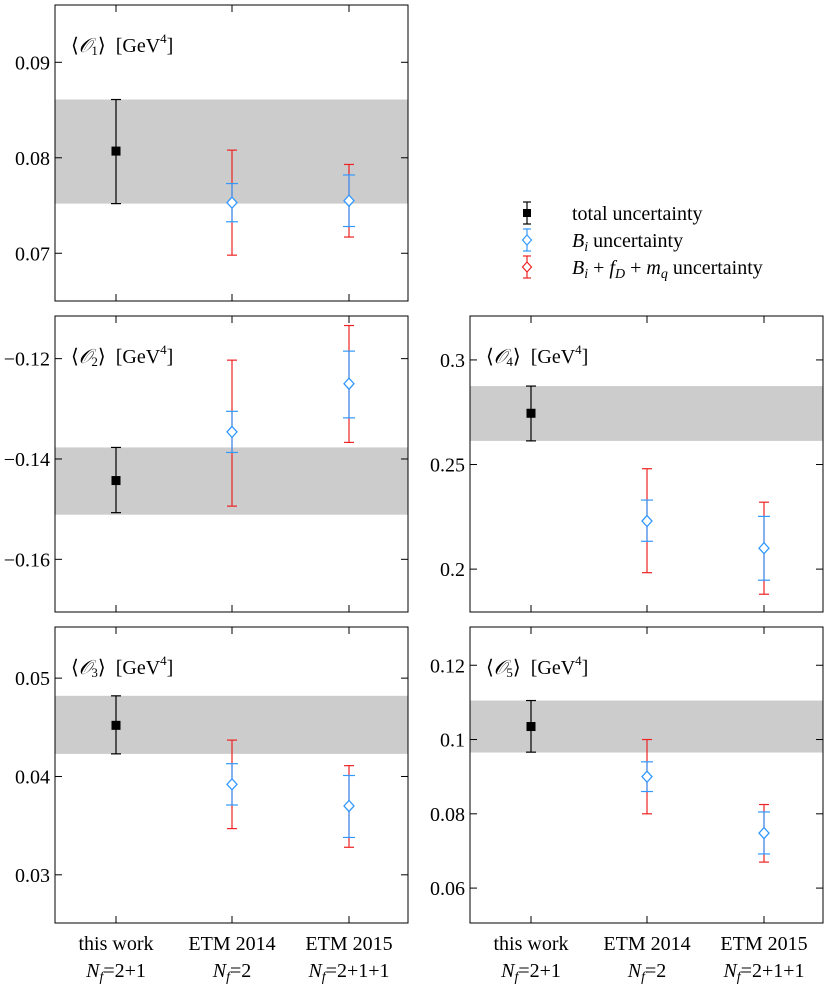 This screenshot has width=830, height=997. What do you see at coordinates (32, 254) in the screenshot?
I see `y-tick-label: 0.07` at bounding box center [32, 254].